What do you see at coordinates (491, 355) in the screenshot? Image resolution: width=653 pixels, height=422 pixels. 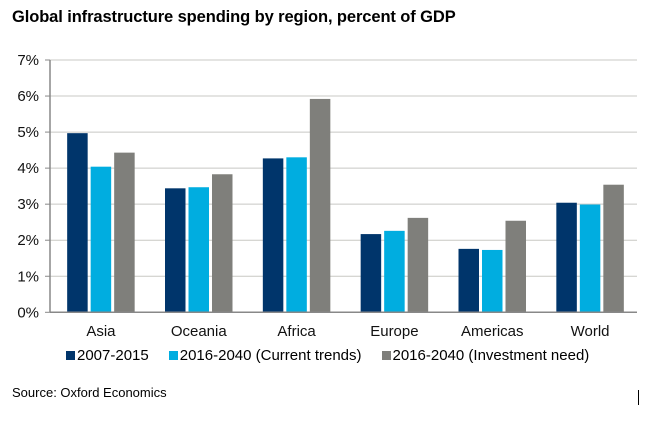 I see `legend-label: 2016-2040 (Investment need)` at bounding box center [491, 355].